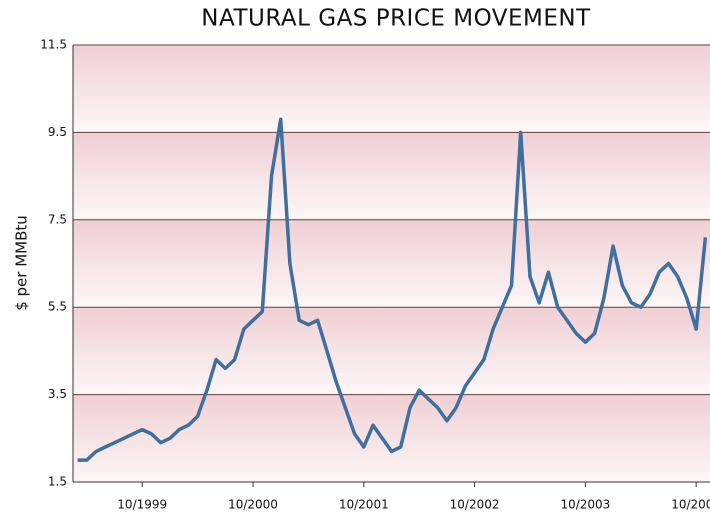 The height and width of the screenshot is (521, 710). What do you see at coordinates (396, 19) in the screenshot?
I see `chart-title: NATURAL GAS PRICE MOVEMENT` at bounding box center [396, 19].